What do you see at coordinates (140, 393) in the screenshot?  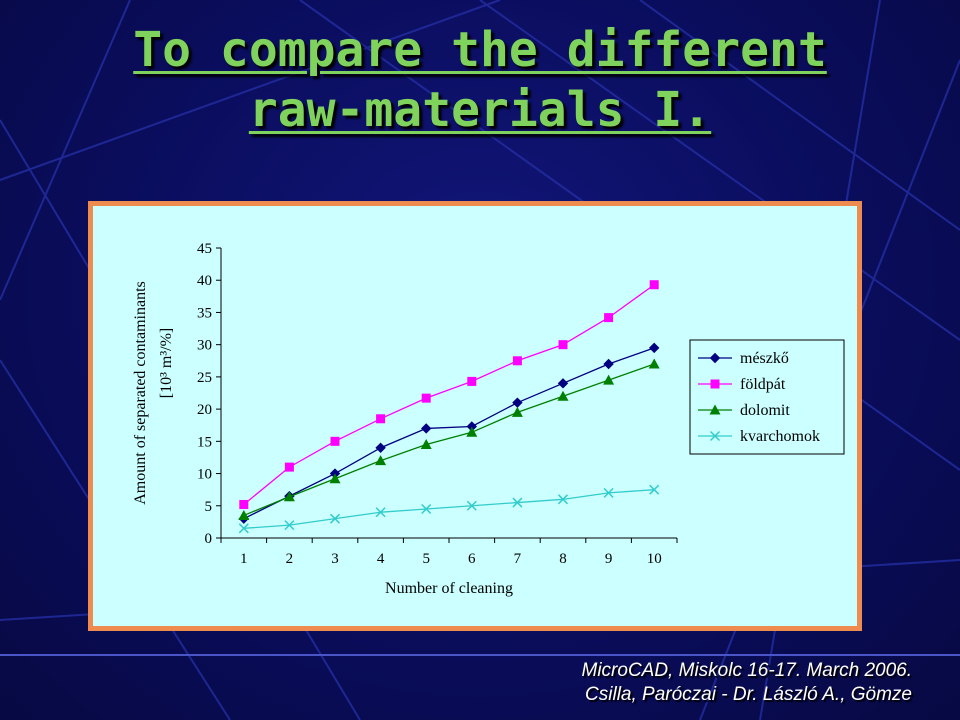 I see `y-axis-label: Amount of separated contaminants` at bounding box center [140, 393].